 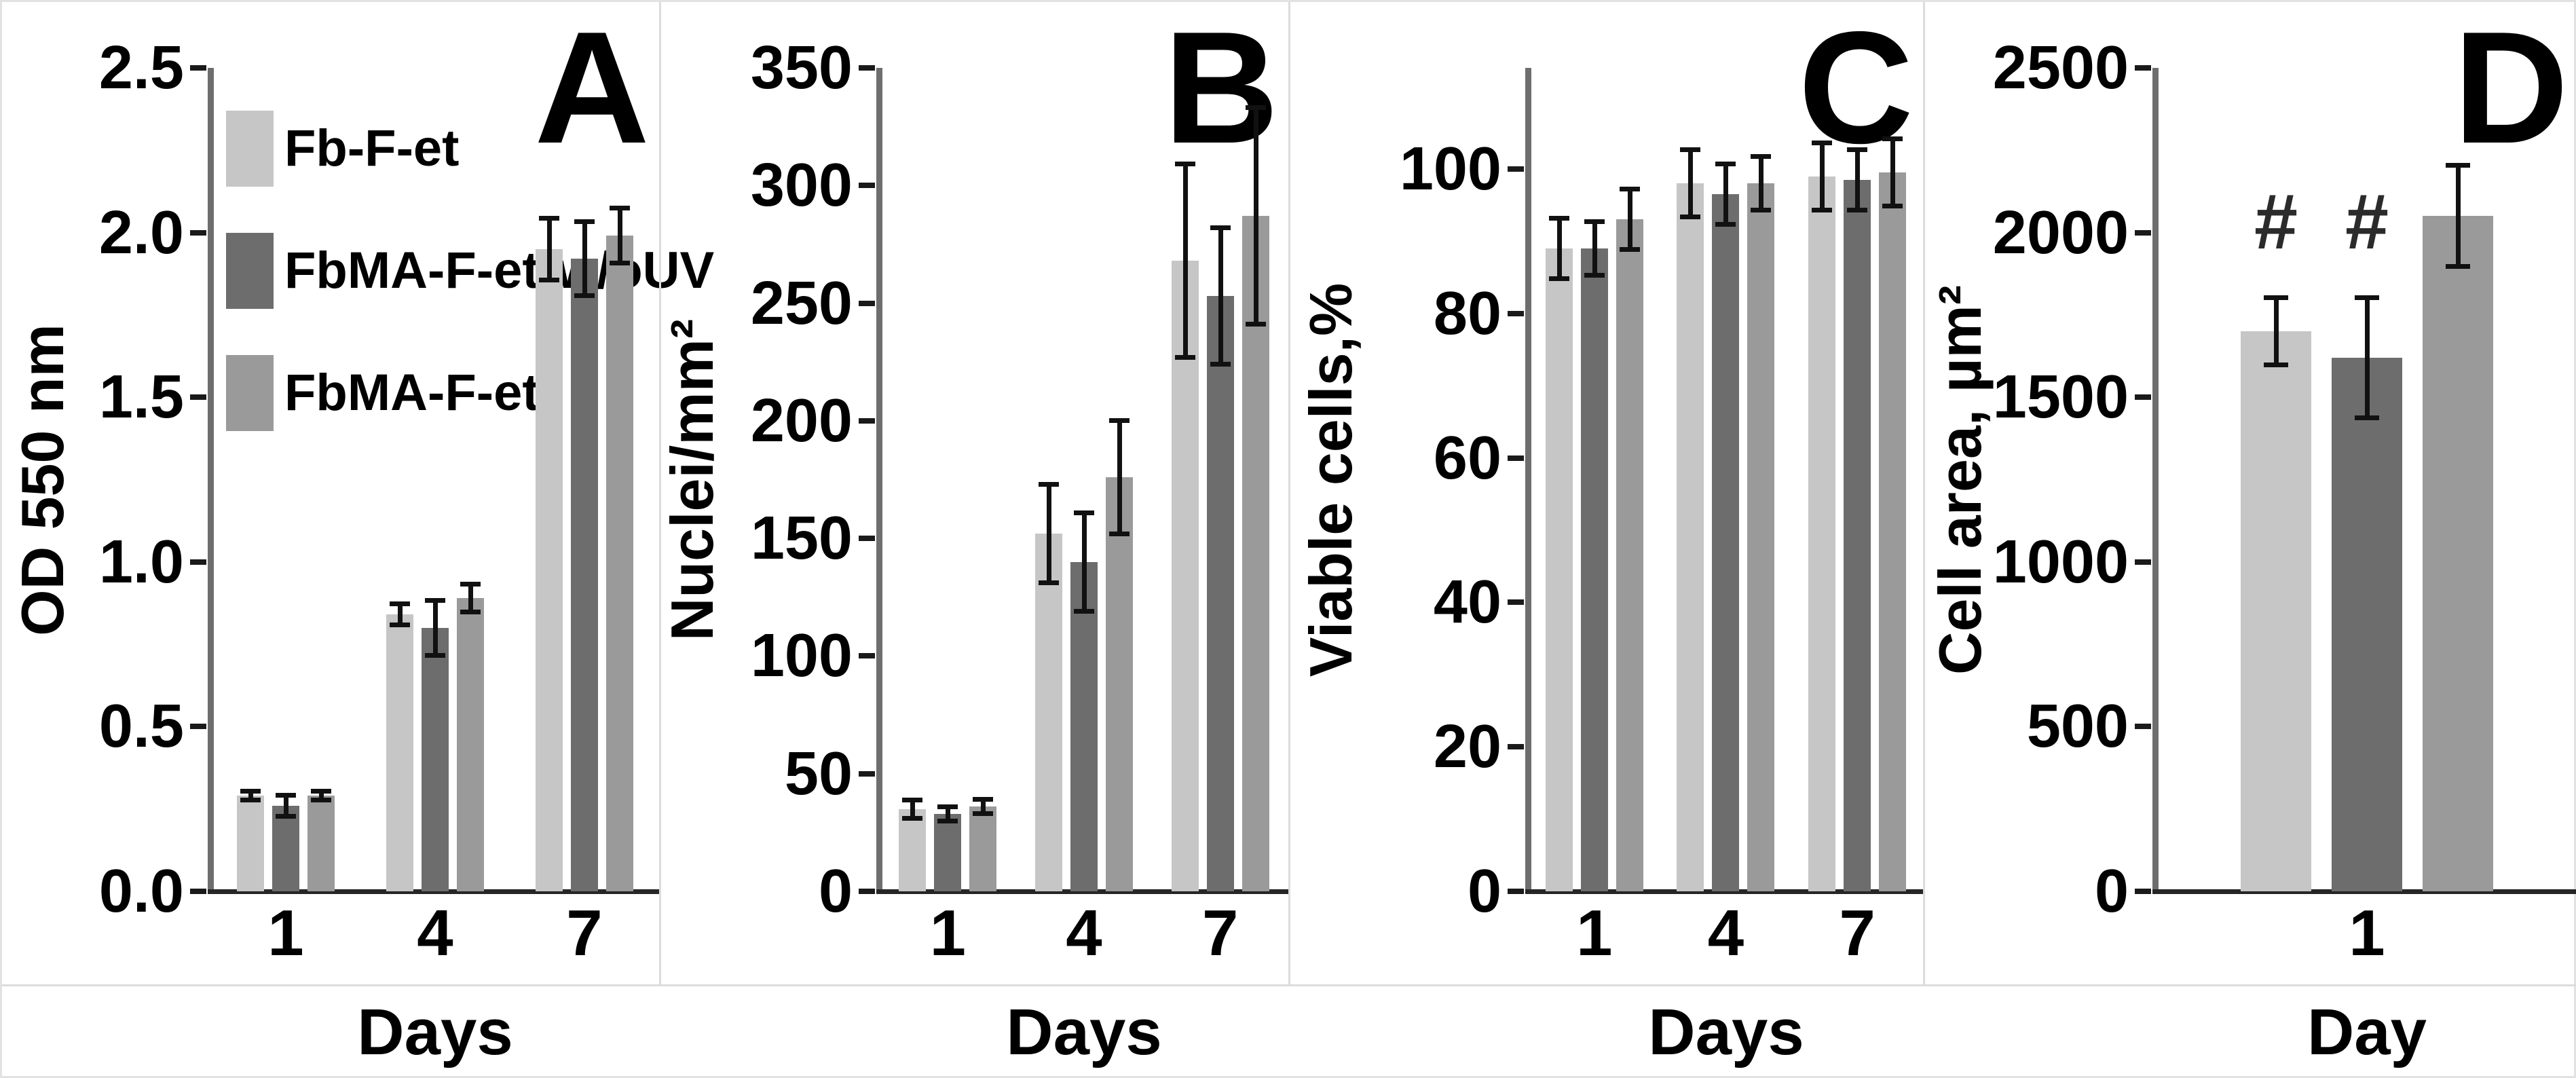 I want to click on x-tick-label-day-4: 4, so click(x=1084, y=933).